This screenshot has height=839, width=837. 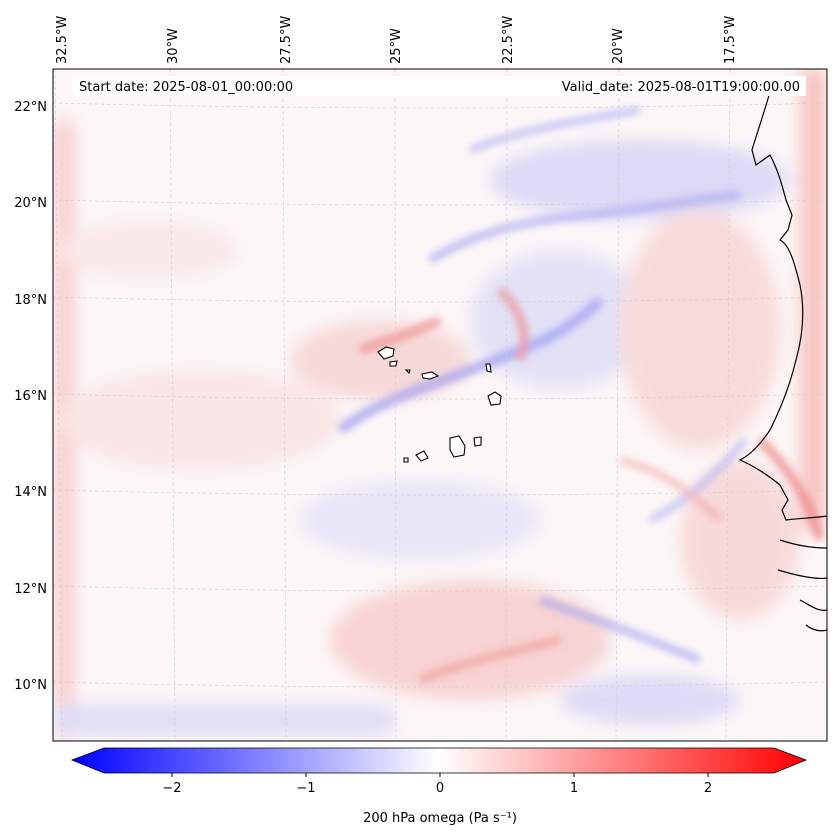 What do you see at coordinates (439, 760) in the screenshot?
I see `colorbar-gradient` at bounding box center [439, 760].